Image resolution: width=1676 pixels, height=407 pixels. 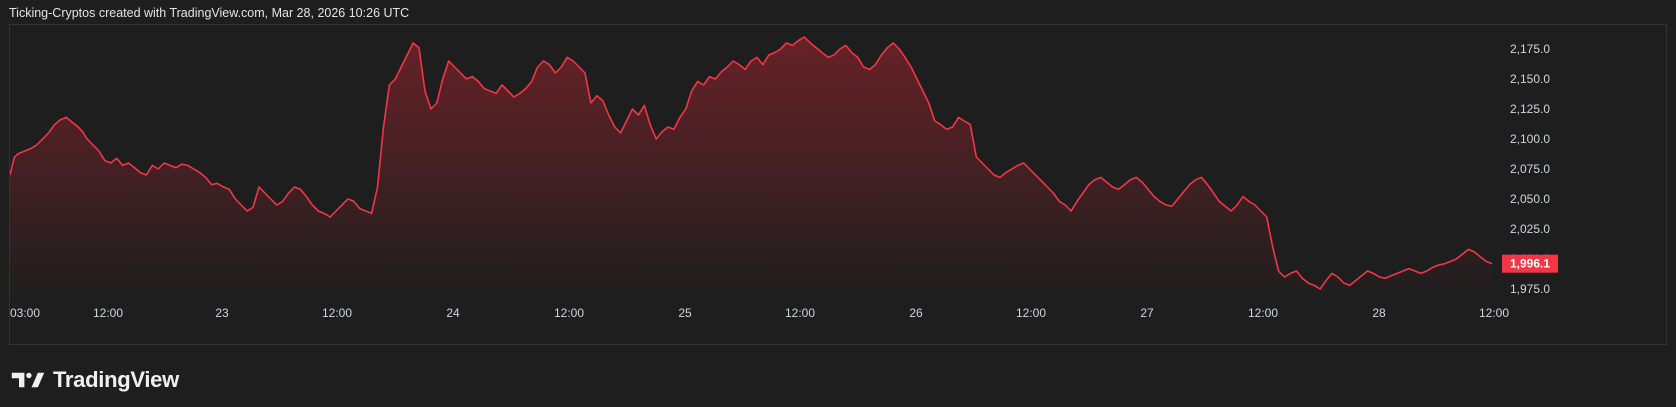 I want to click on y-tick-label: 2,075.0, so click(x=1530, y=169).